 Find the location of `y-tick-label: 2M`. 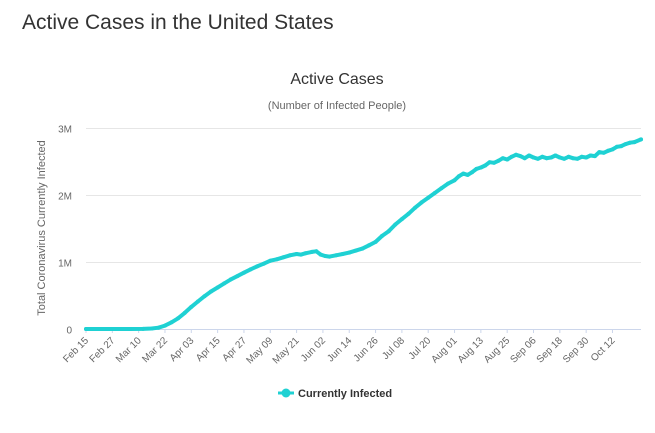

y-tick-label: 2M is located at coordinates (65, 197).